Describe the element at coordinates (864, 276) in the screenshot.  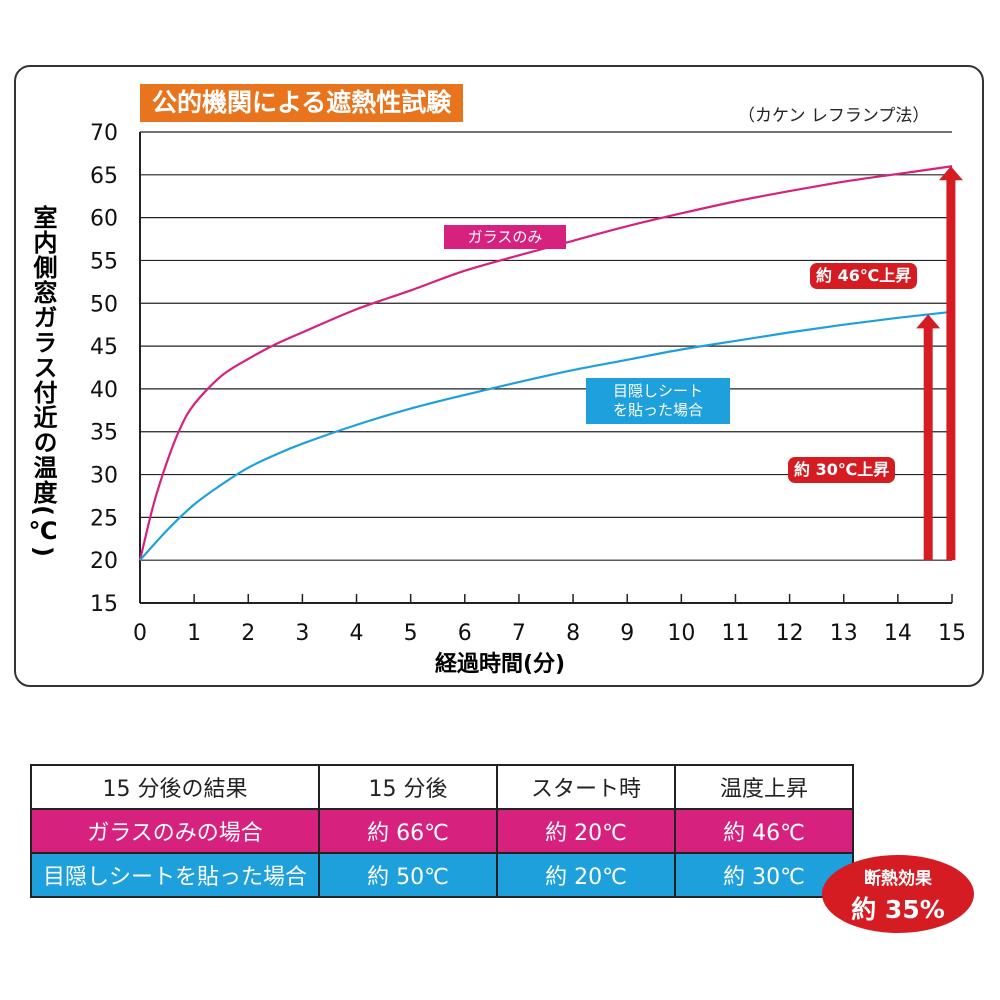
I see `rise-annotation-glass: 約 46℃上昇` at that location.